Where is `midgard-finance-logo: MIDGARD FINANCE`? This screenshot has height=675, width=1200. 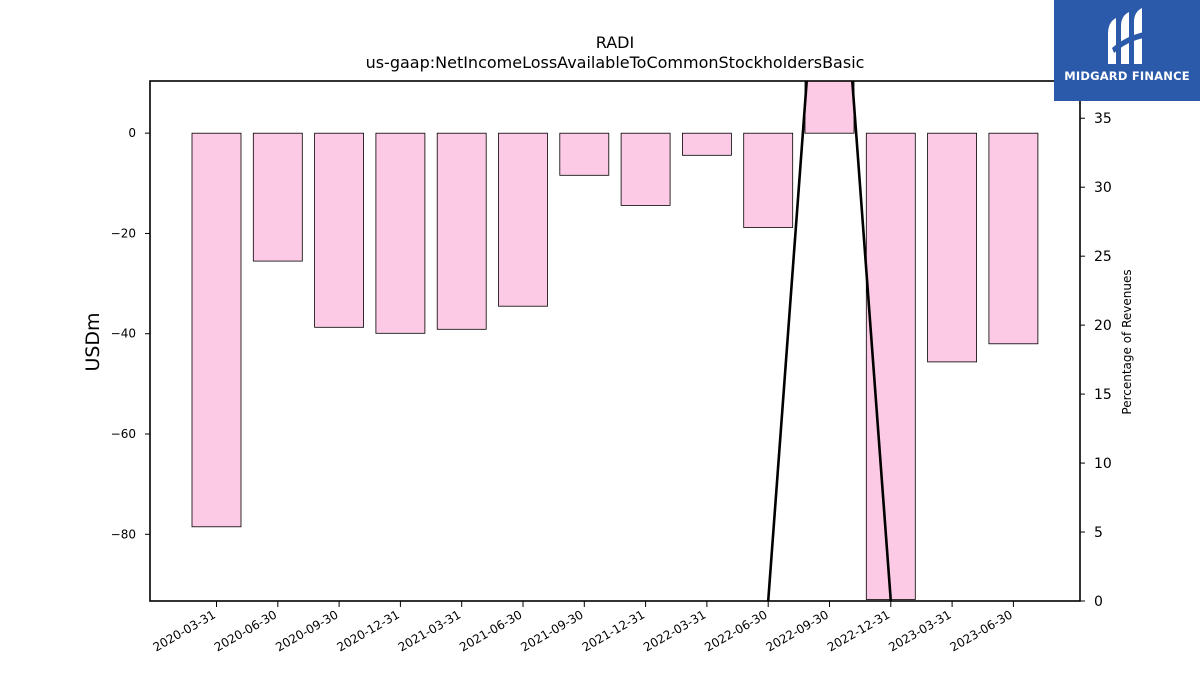
midgard-finance-logo: MIDGARD FINANCE is located at coordinates (1127, 50).